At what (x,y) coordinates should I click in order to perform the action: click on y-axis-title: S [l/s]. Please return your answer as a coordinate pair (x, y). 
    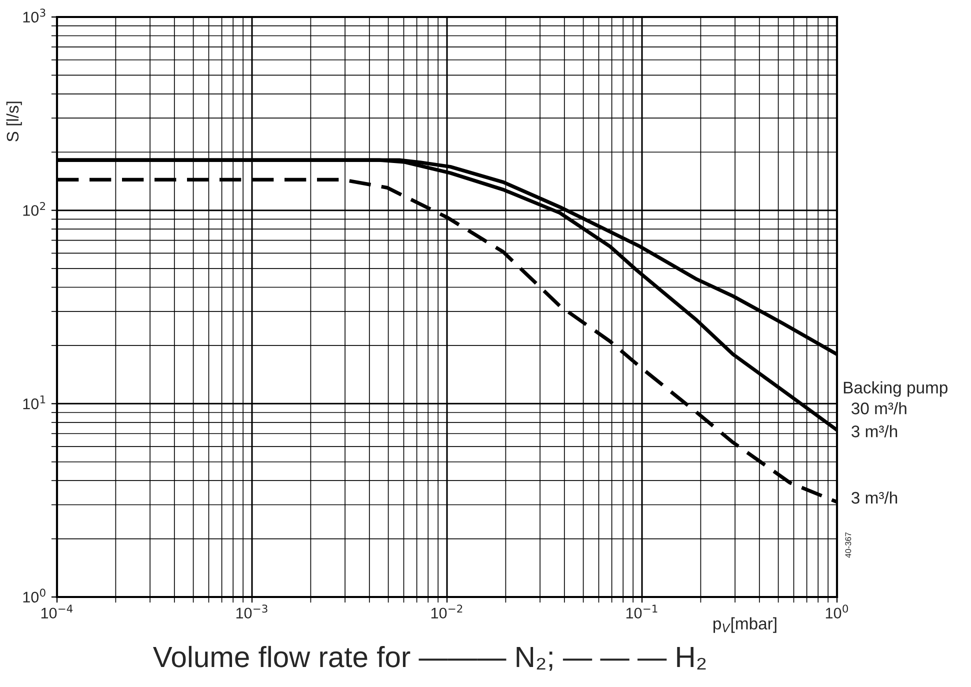
    Looking at the image, I should click on (14, 122).